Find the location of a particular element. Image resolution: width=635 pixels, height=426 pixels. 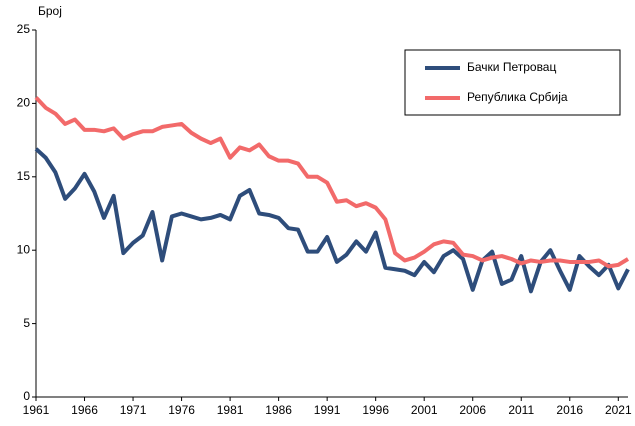

legend-label: Бачки Петровац is located at coordinates (511, 67).